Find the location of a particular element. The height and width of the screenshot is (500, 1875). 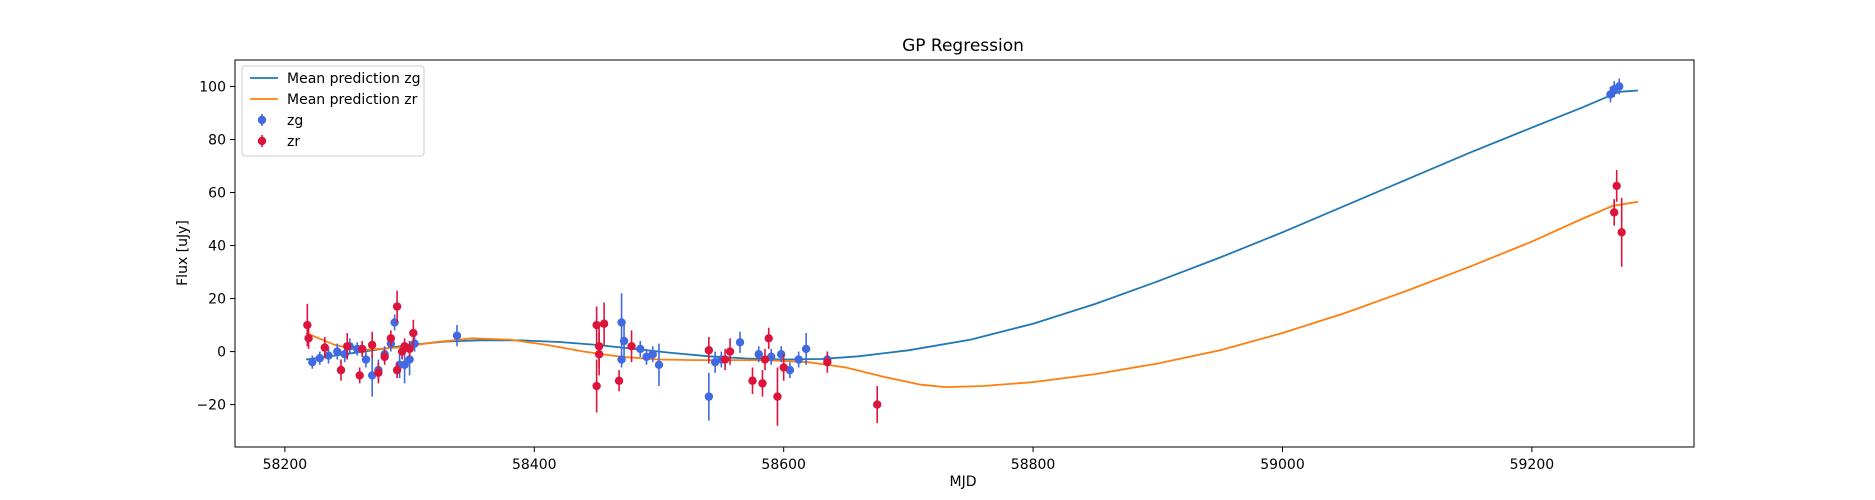

y-tick-label: 60 is located at coordinates (217, 194).